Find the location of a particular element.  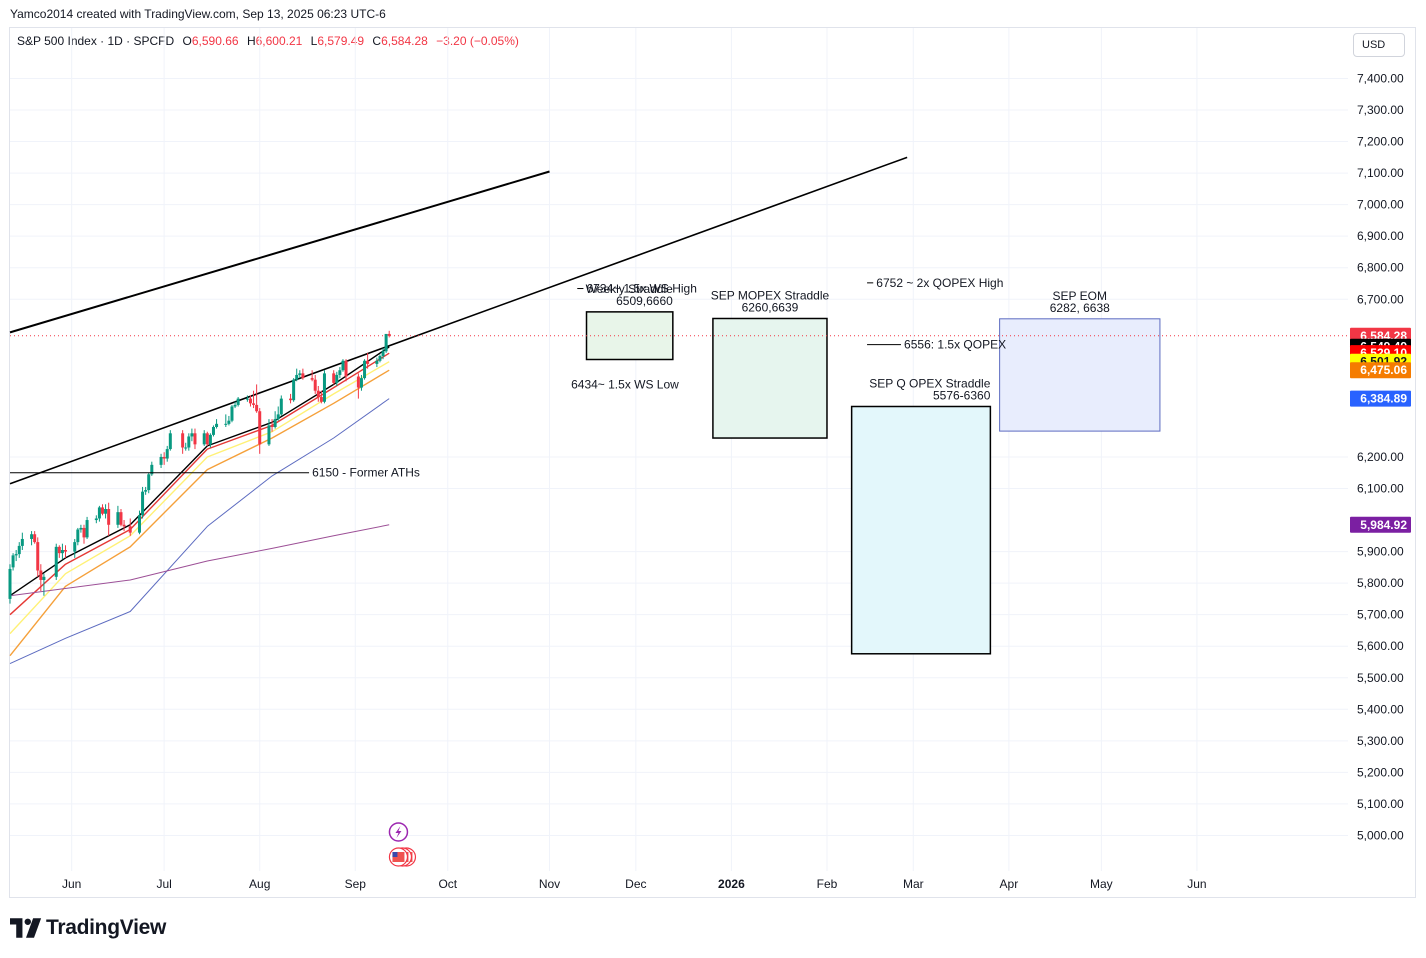

x-tick-label: Dec is located at coordinates (635, 884).